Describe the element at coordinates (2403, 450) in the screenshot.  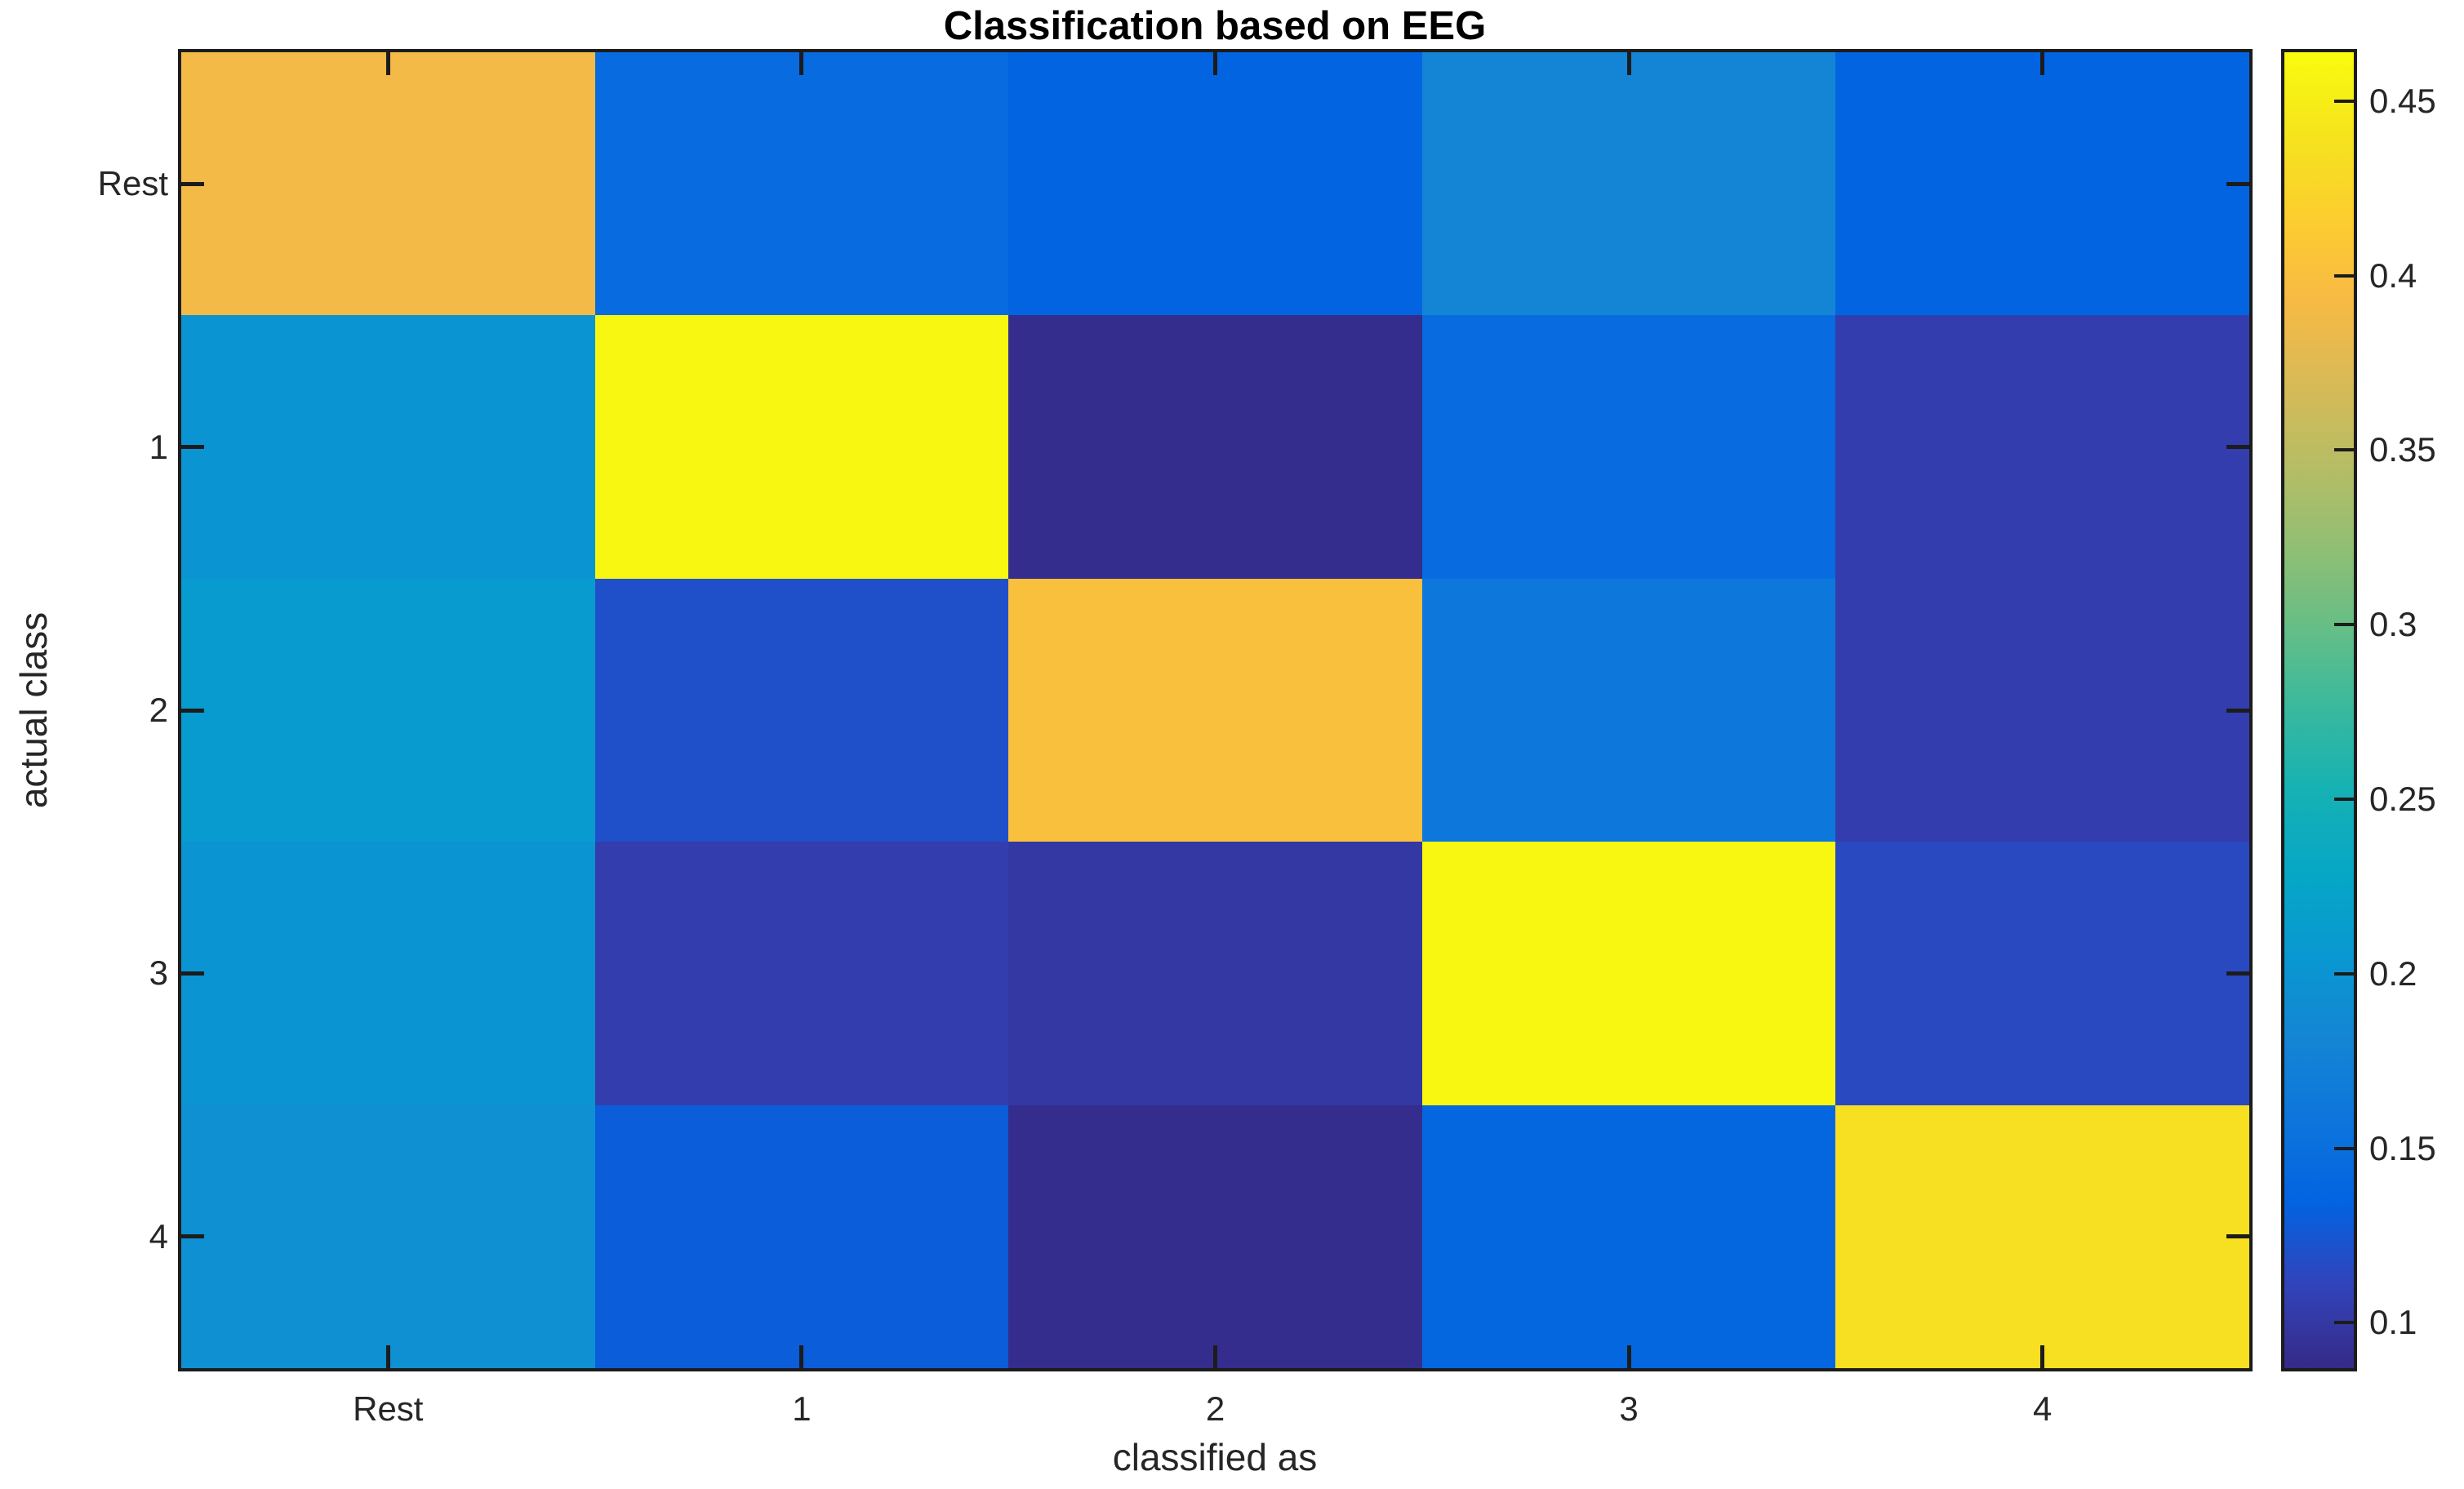
I see `colorbar-tick-label-0.35: 0.35` at that location.